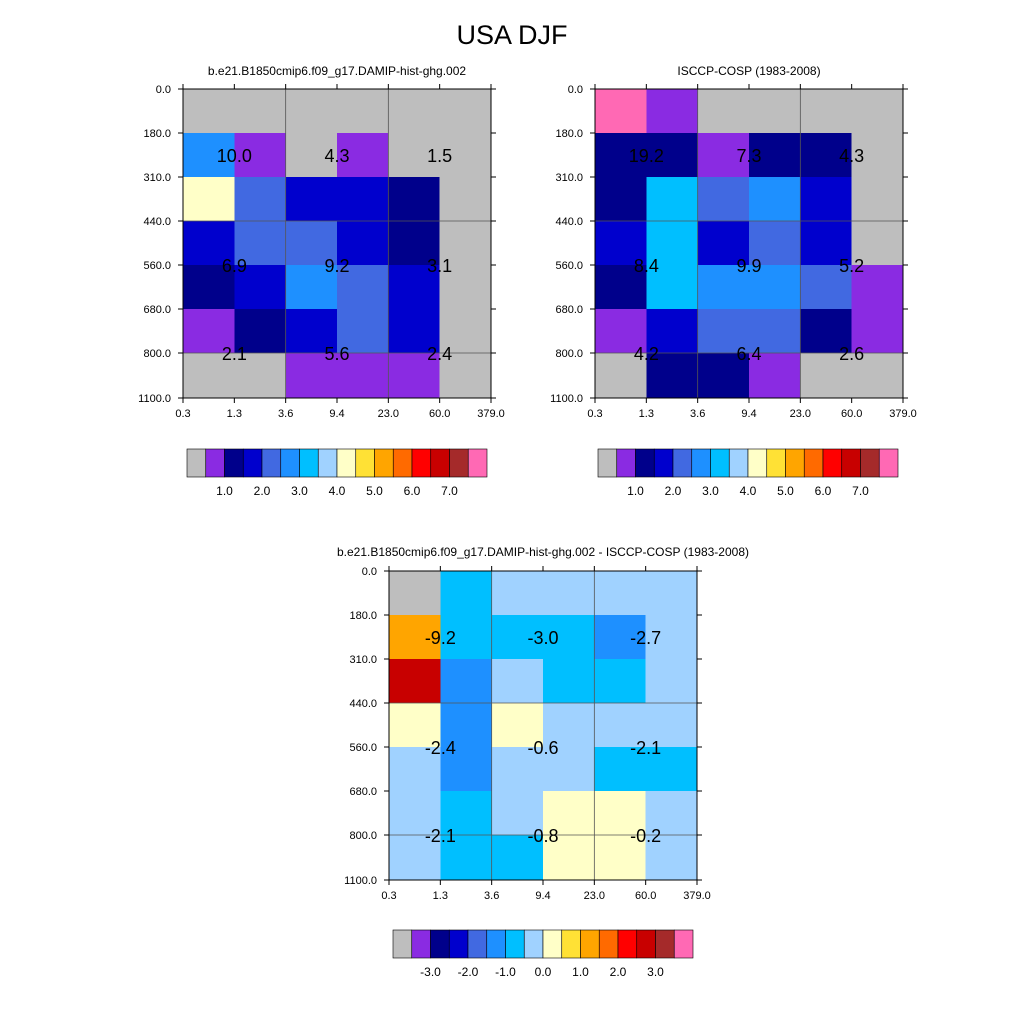 The width and height of the screenshot is (1024, 1024). I want to click on panel-title: ISCCP-COSP (1983-2008), so click(748, 71).